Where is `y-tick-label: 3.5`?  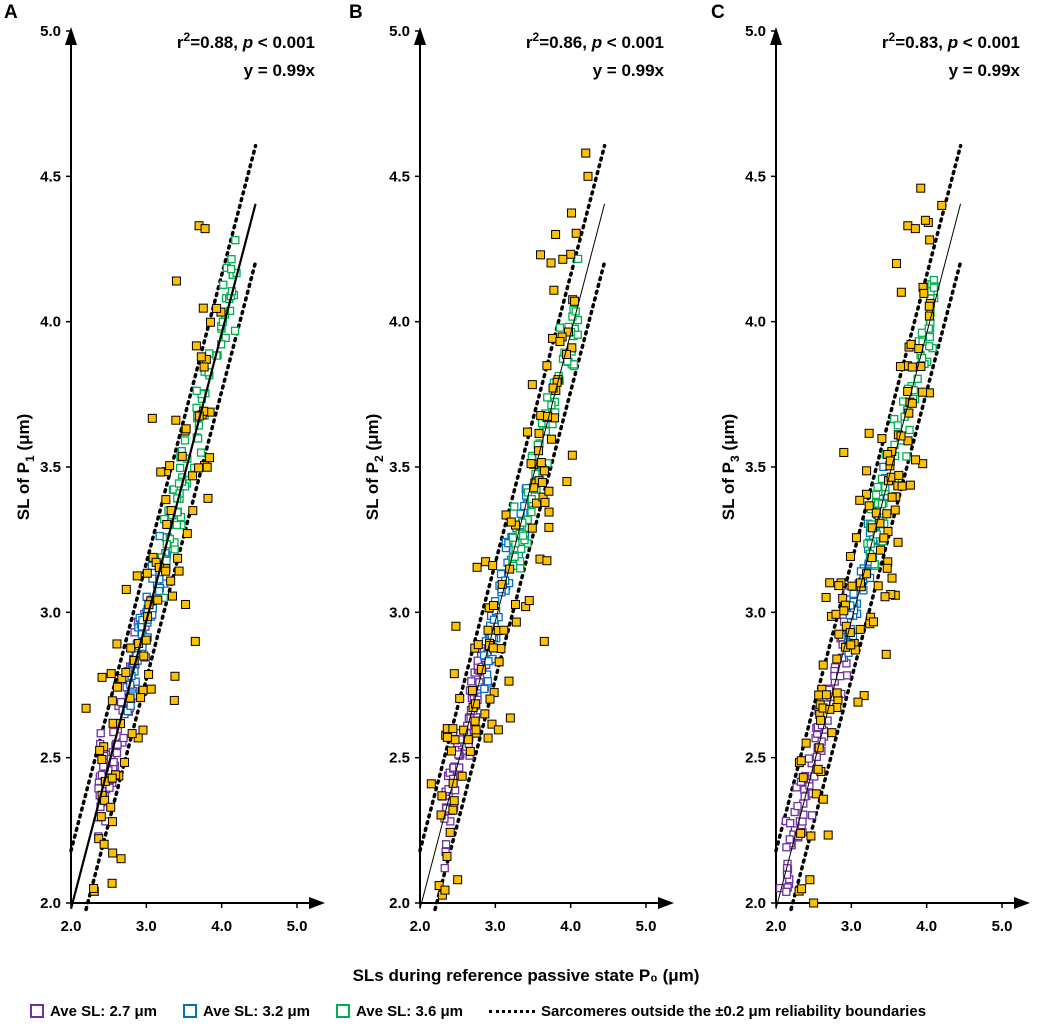 y-tick-label: 3.5 is located at coordinates (50, 467).